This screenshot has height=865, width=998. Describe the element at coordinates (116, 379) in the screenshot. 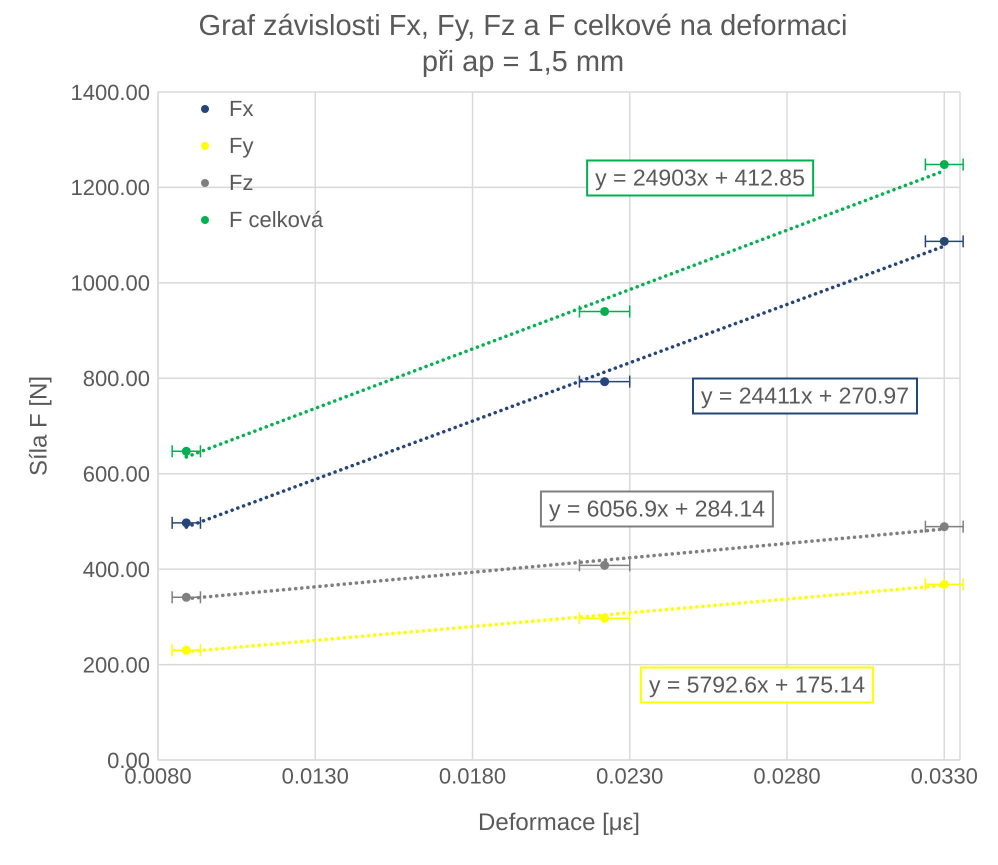

I see `y-tick-label: 800.00` at that location.